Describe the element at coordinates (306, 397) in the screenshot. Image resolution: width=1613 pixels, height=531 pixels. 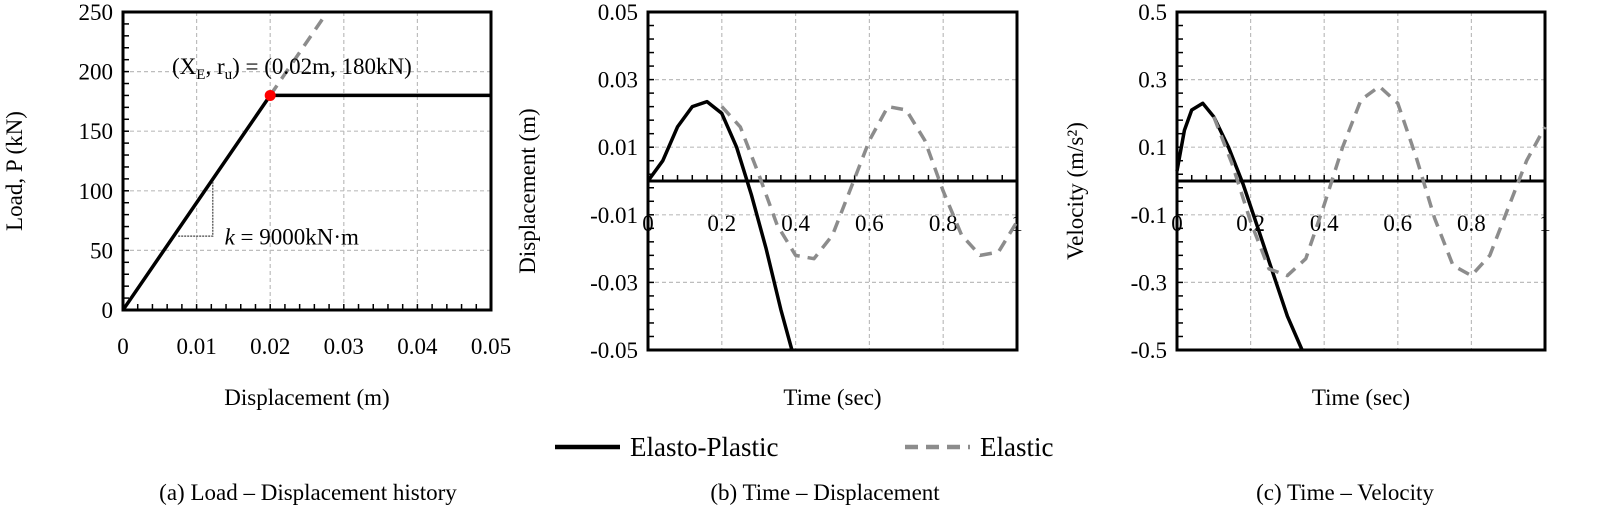
I see `x-axis-label: Displacement (m)` at that location.